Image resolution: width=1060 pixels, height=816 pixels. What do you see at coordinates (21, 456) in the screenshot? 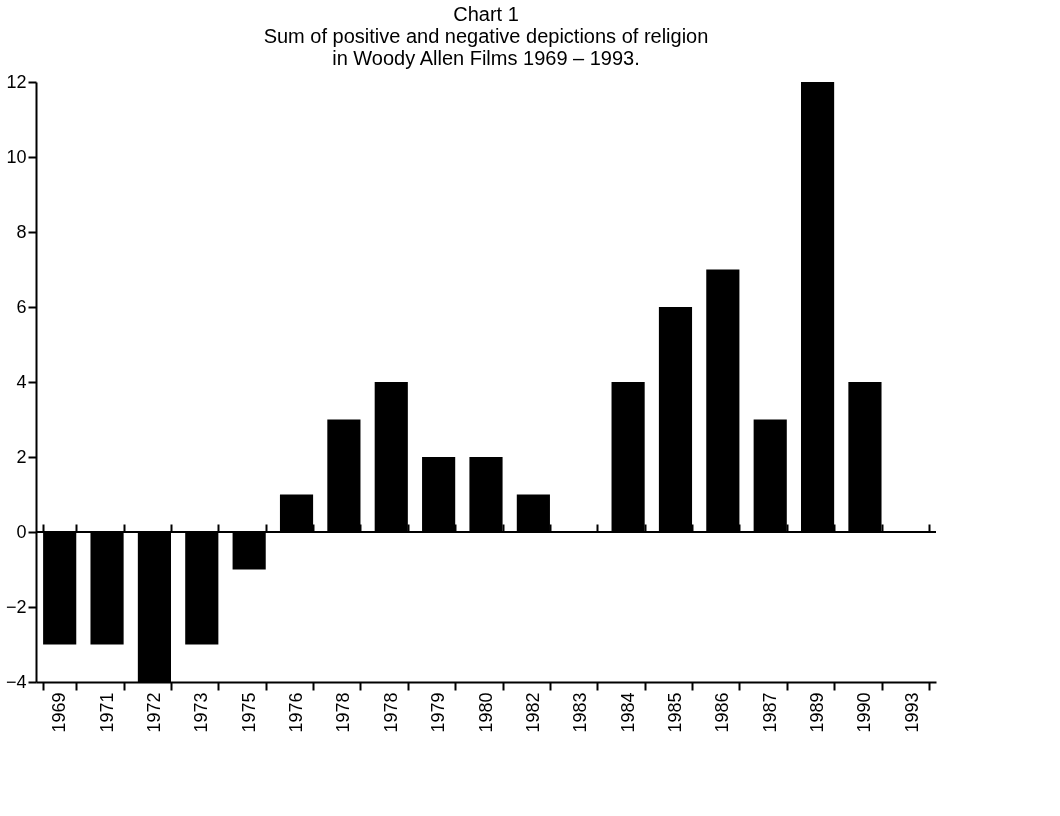
I see `y-tick-label: 2` at bounding box center [21, 456].